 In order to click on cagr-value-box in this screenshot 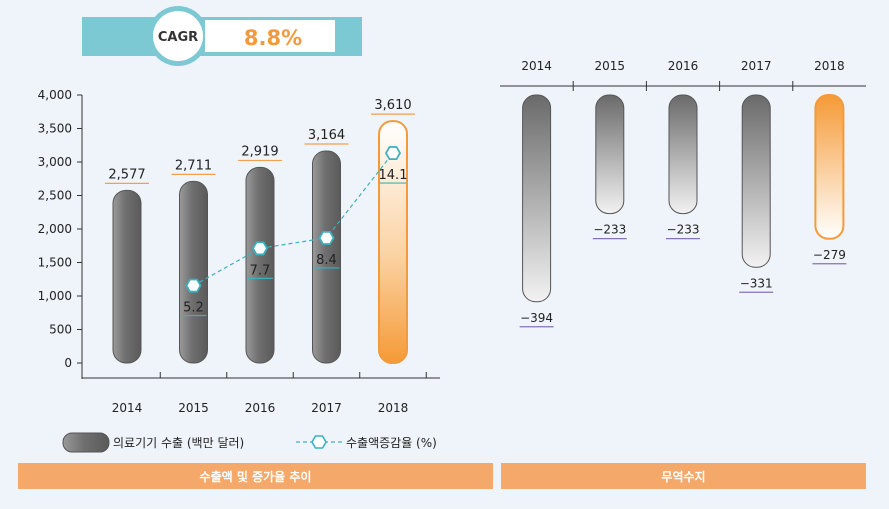, I will do `click(270, 36)`.